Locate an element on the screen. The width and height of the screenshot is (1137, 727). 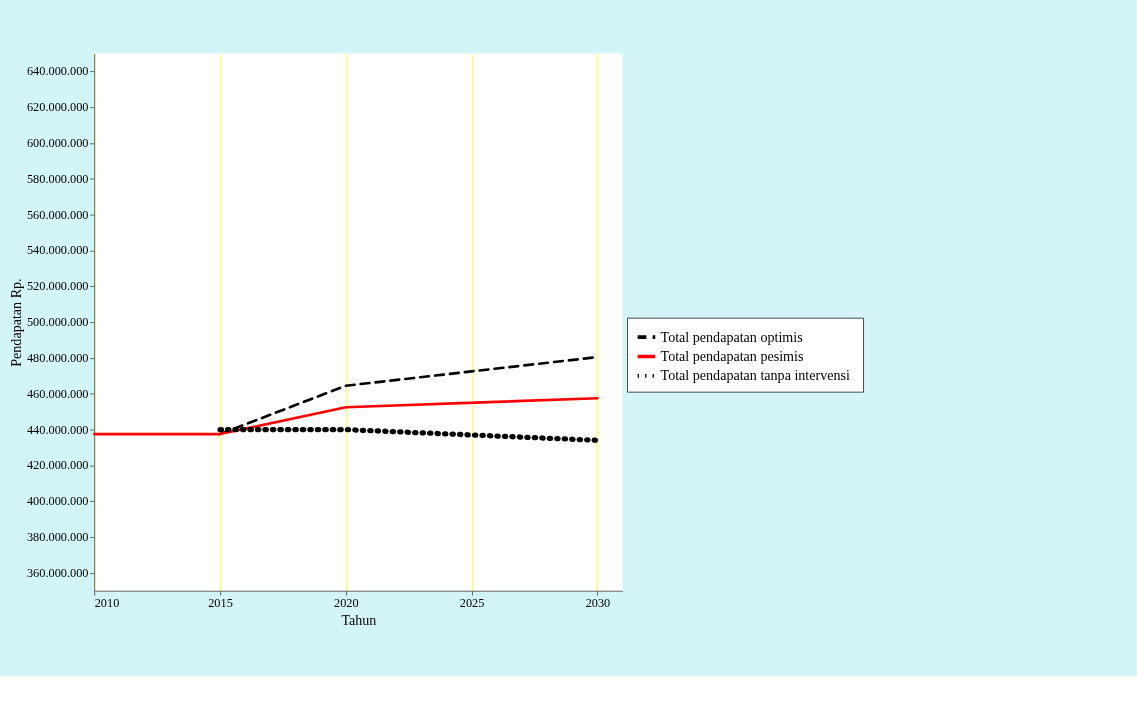
legend-label: Total pendapatan pesimis is located at coordinates (732, 355).